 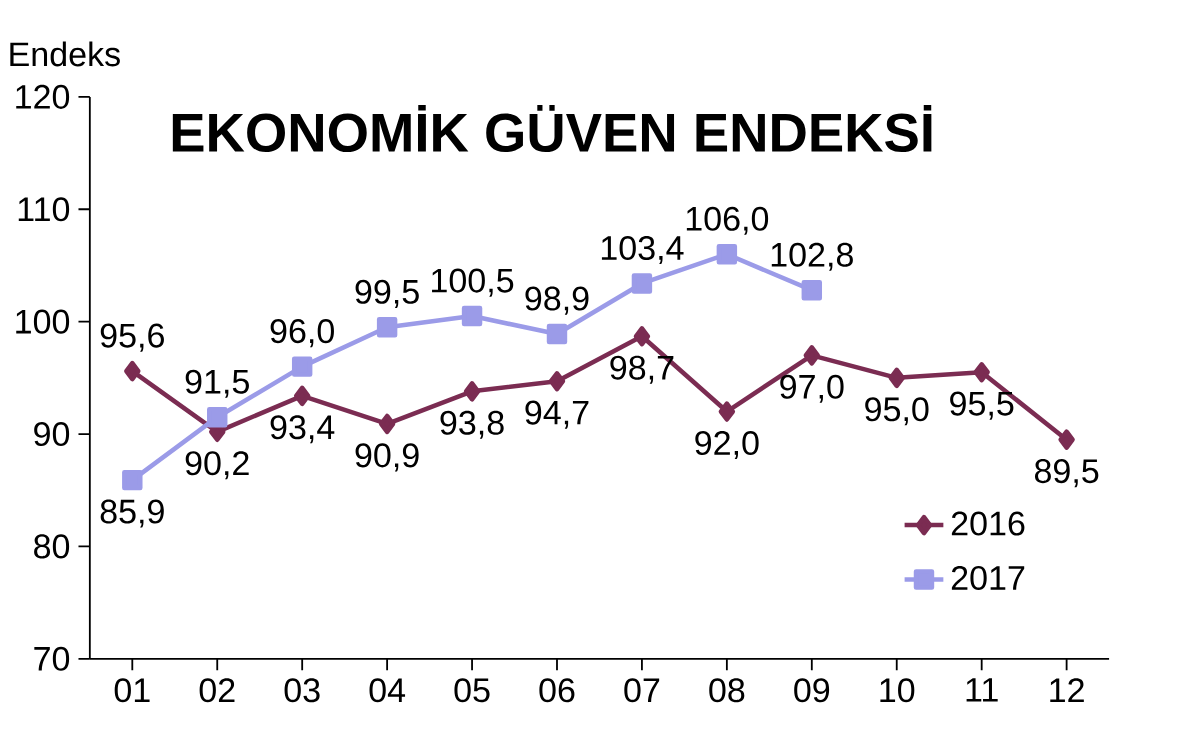 I want to click on data-label: 95,0, so click(x=897, y=411).